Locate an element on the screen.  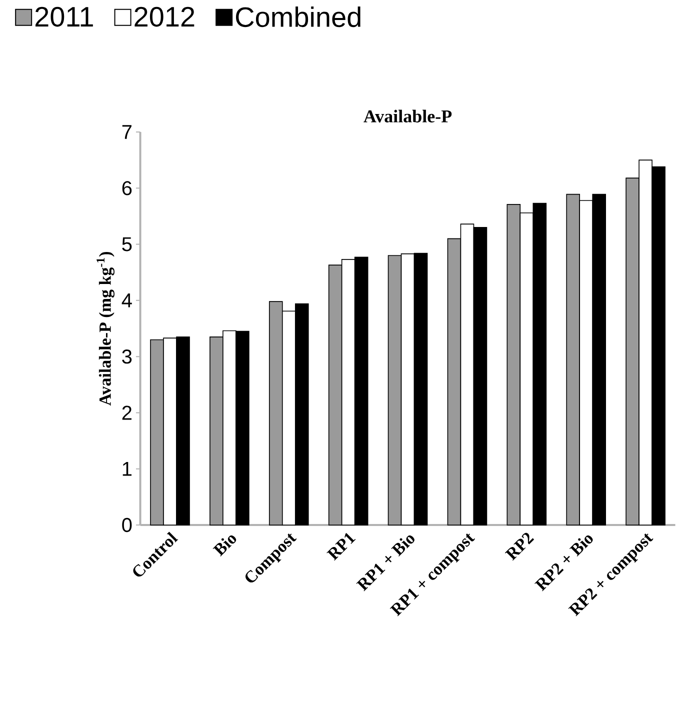
y-tick-label: 7 is located at coordinates (127, 132).